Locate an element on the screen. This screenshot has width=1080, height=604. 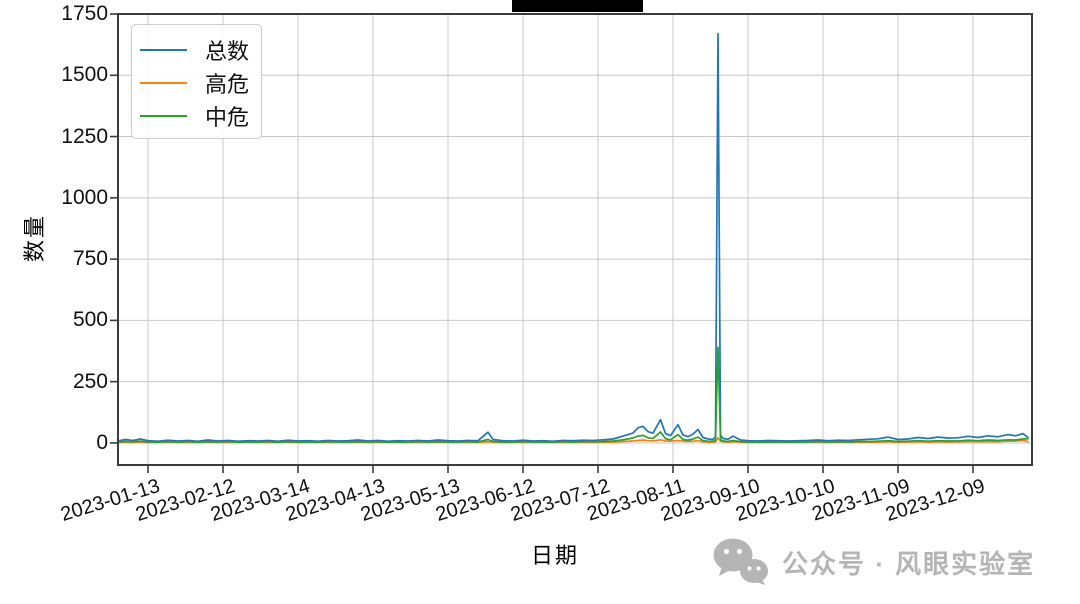
legend-label: 高危 is located at coordinates (227, 84).